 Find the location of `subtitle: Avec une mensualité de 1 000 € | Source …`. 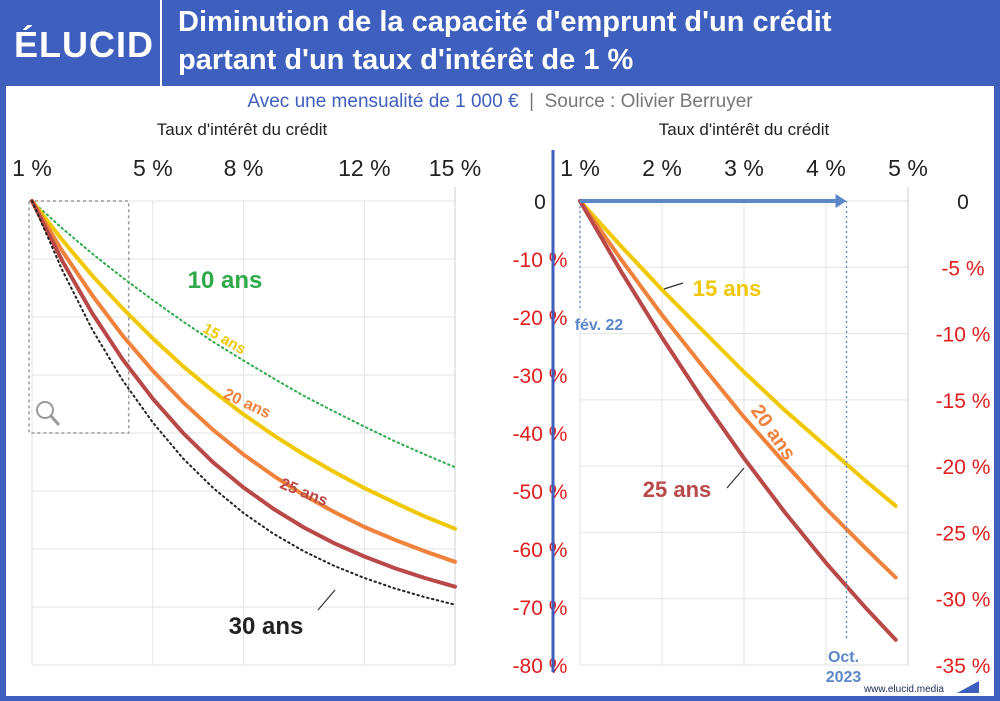

subtitle: Avec une mensualité de 1 000 € | Source … is located at coordinates (500, 102).